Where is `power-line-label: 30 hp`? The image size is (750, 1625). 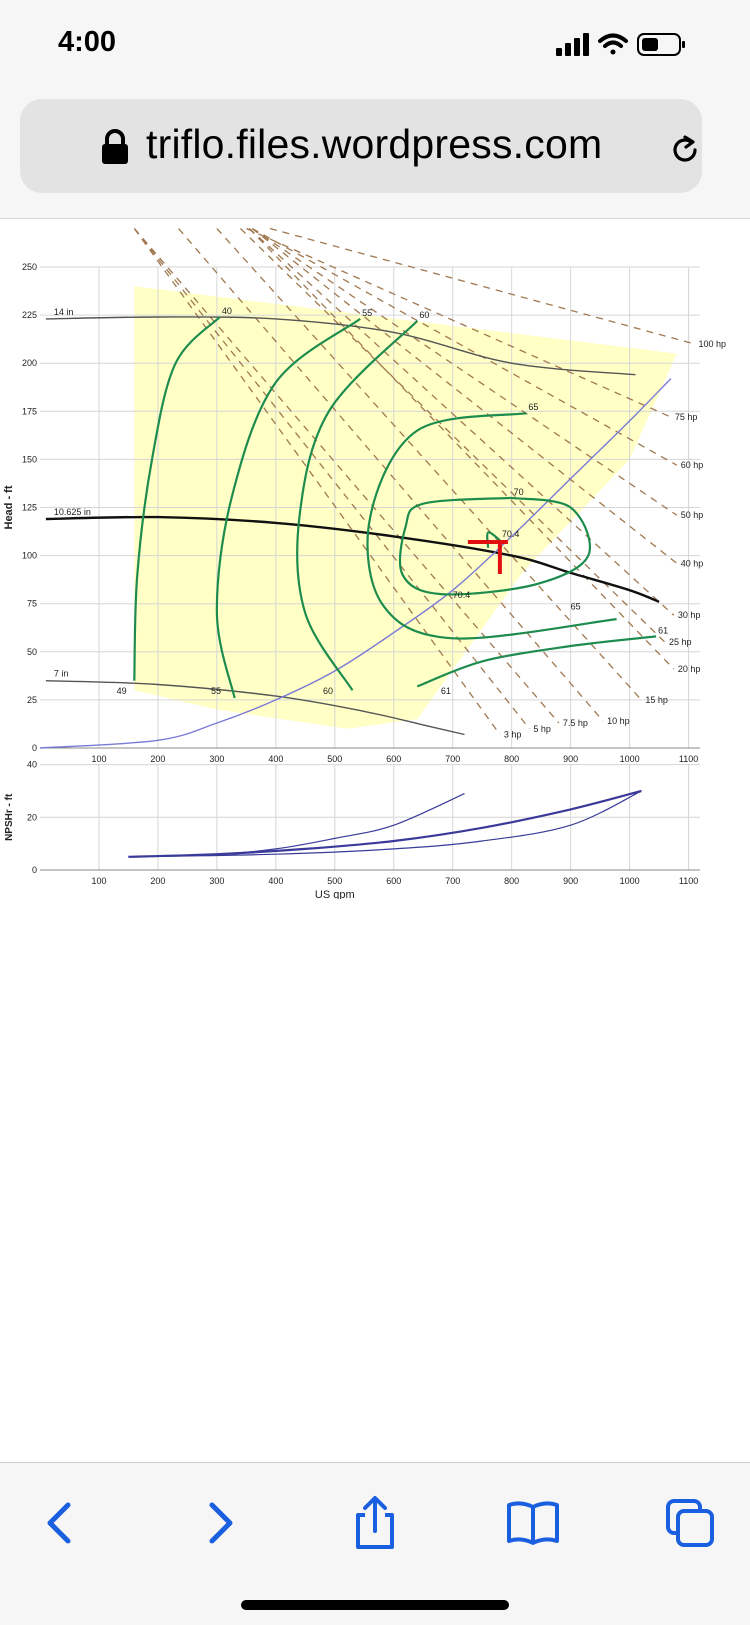 power-line-label: 30 hp is located at coordinates (689, 615).